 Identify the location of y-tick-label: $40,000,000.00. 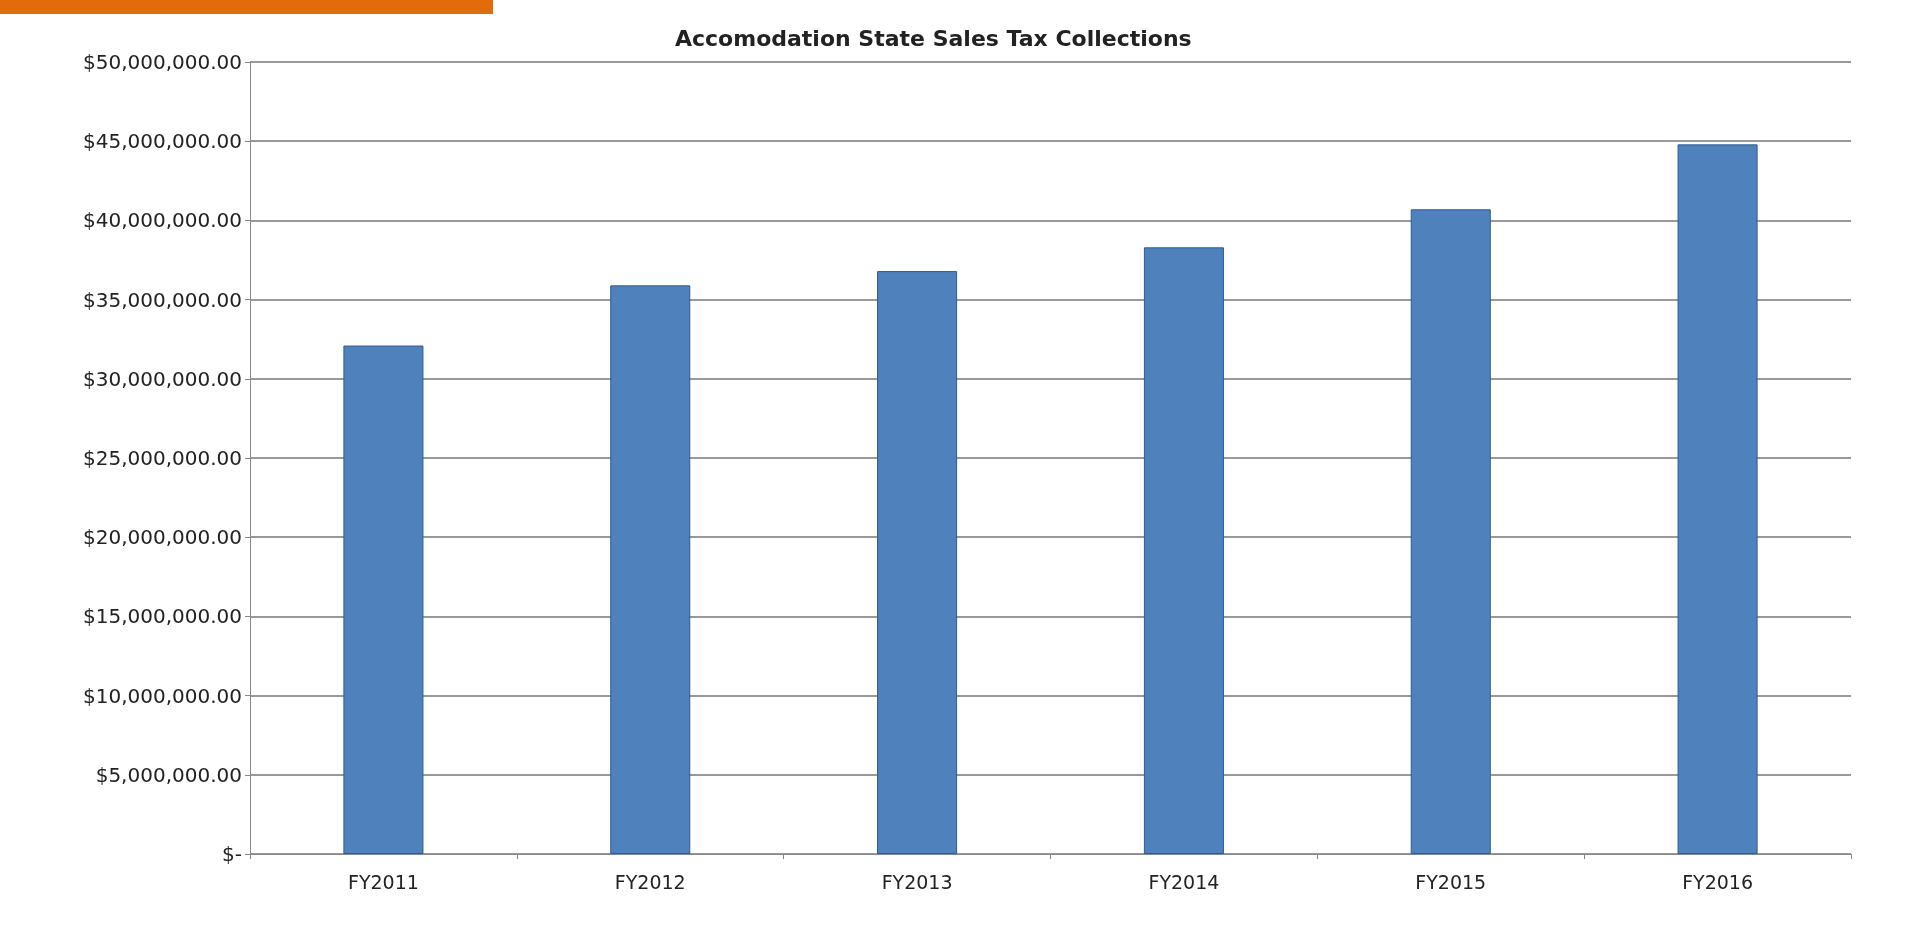
(162, 220).